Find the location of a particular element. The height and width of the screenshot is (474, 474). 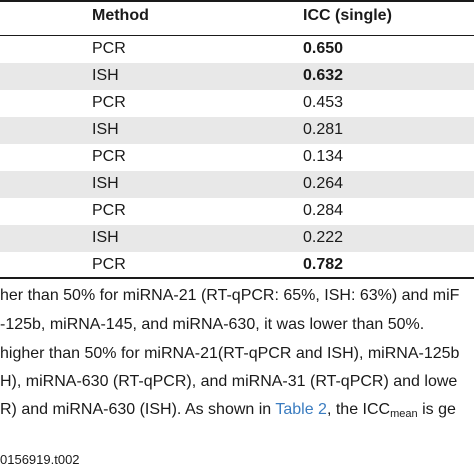

table-row: PCR 0.284 is located at coordinates (237, 211).